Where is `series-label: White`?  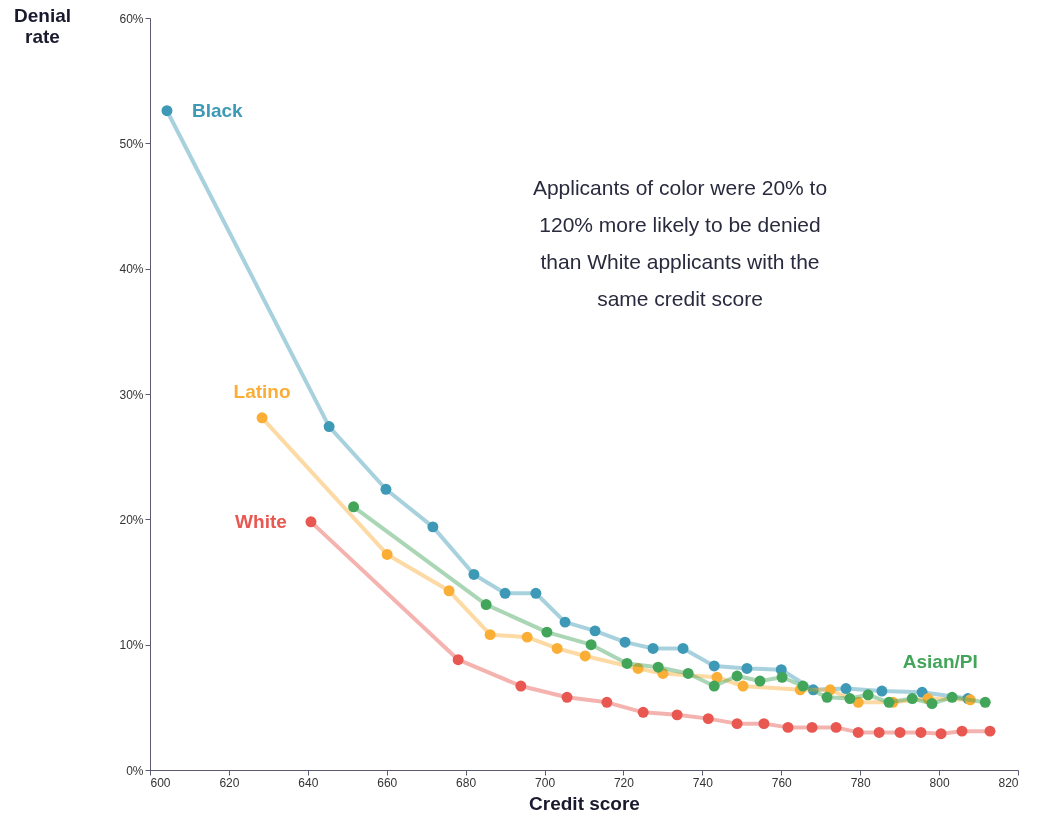
series-label: White is located at coordinates (261, 521).